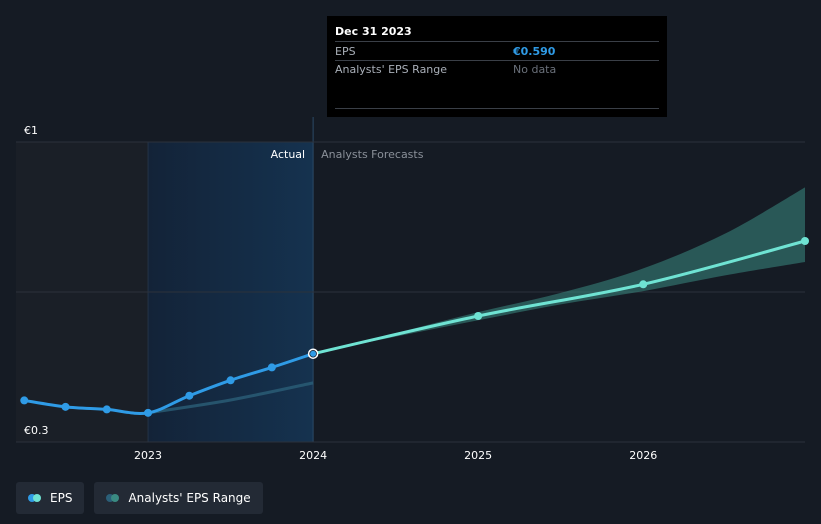 The width and height of the screenshot is (821, 524). What do you see at coordinates (497, 33) in the screenshot?
I see `tooltip-date: Dec 31 2023` at bounding box center [497, 33].